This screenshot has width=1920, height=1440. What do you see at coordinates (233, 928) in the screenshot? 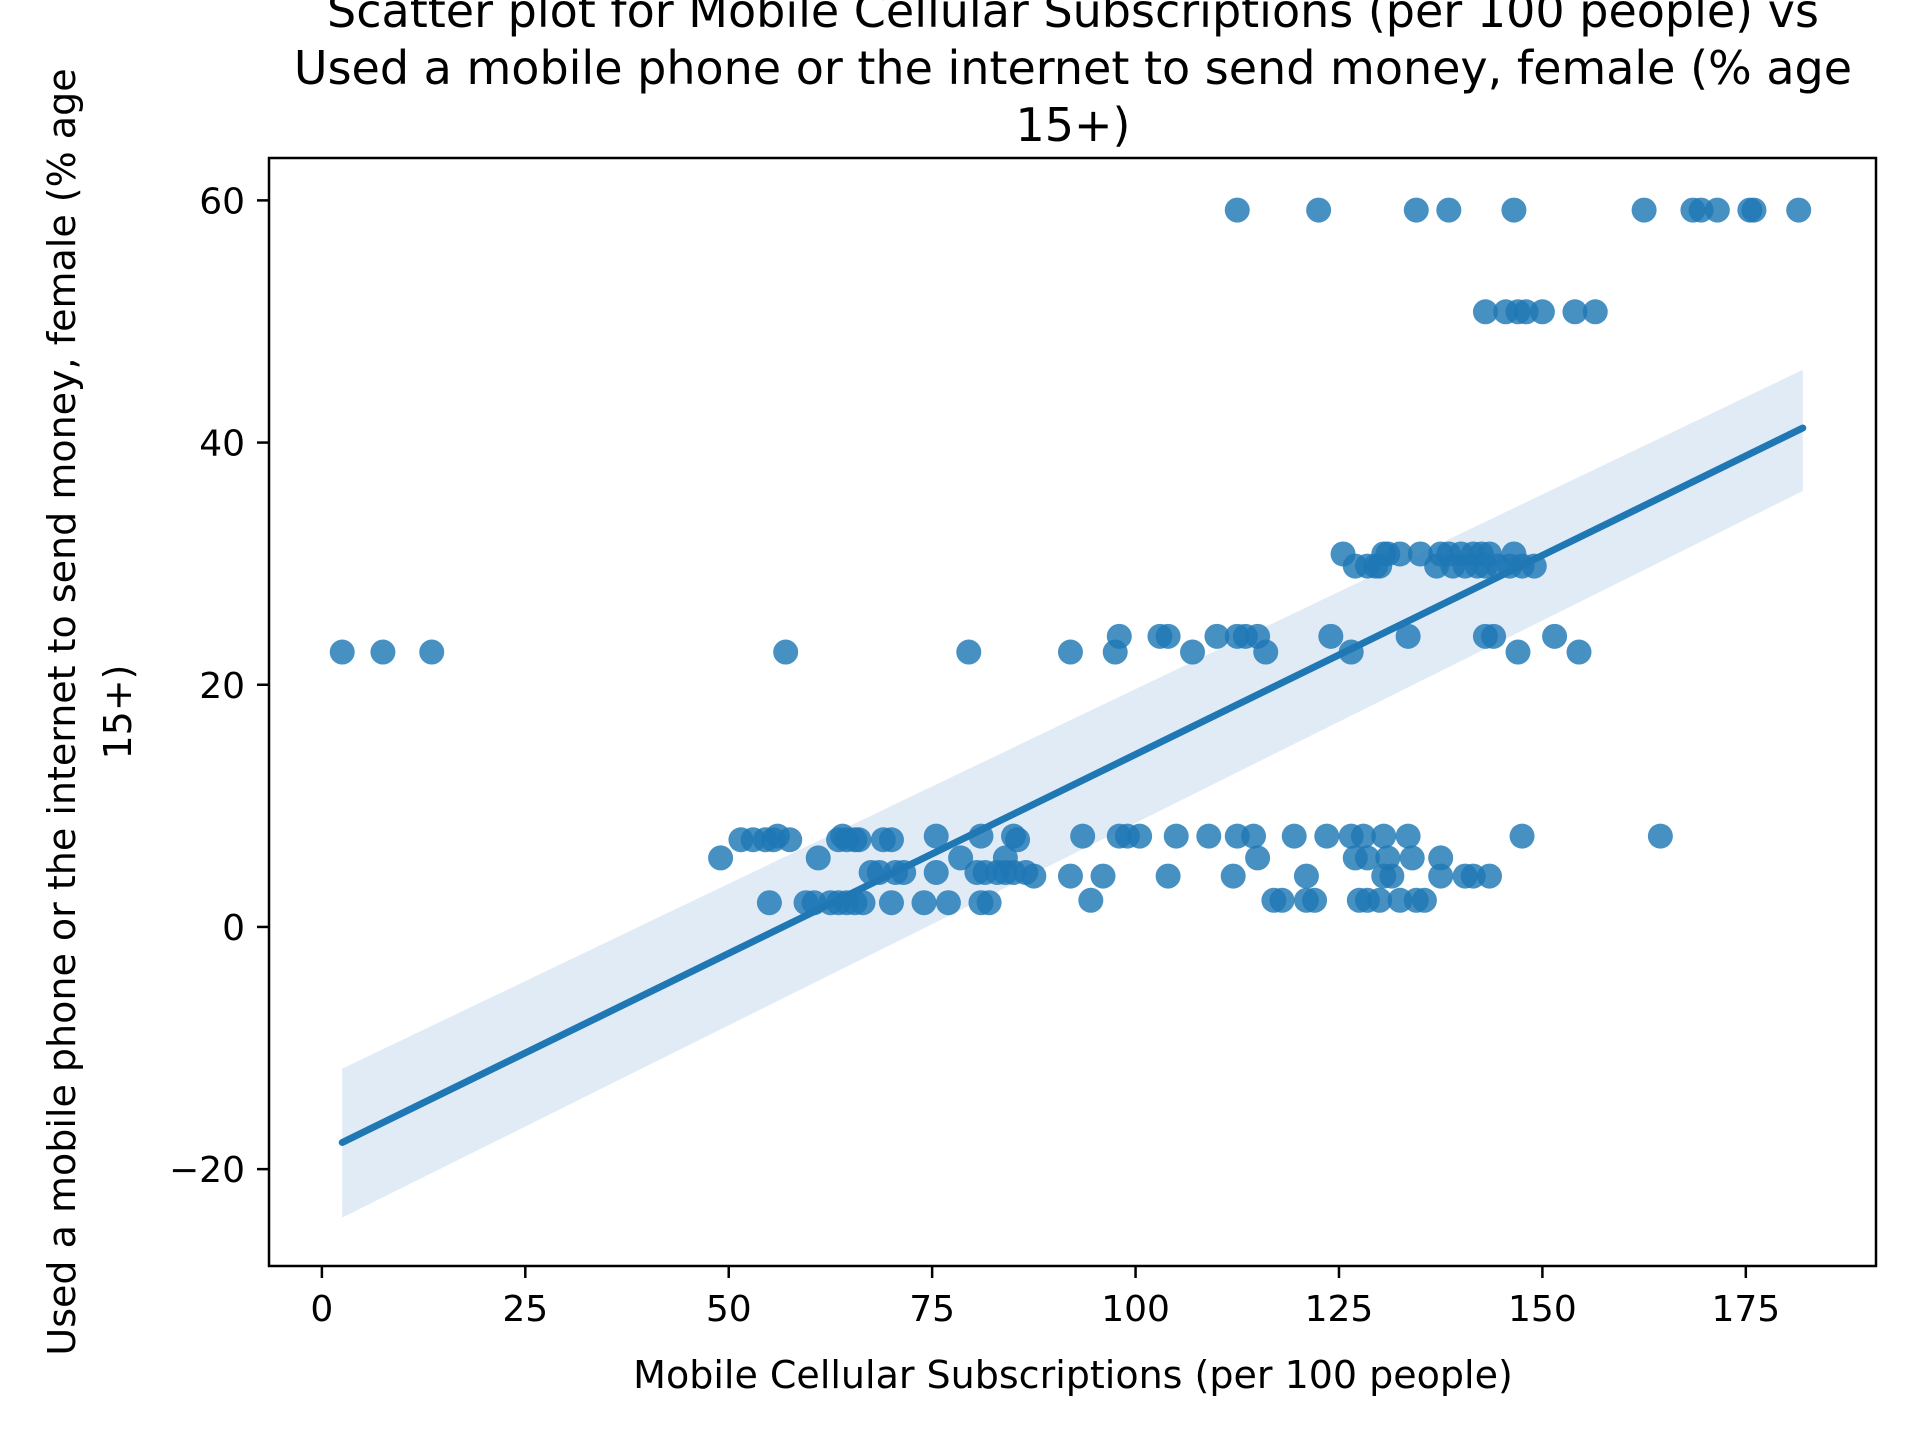
I see `y-tick-label: 0` at bounding box center [233, 928].